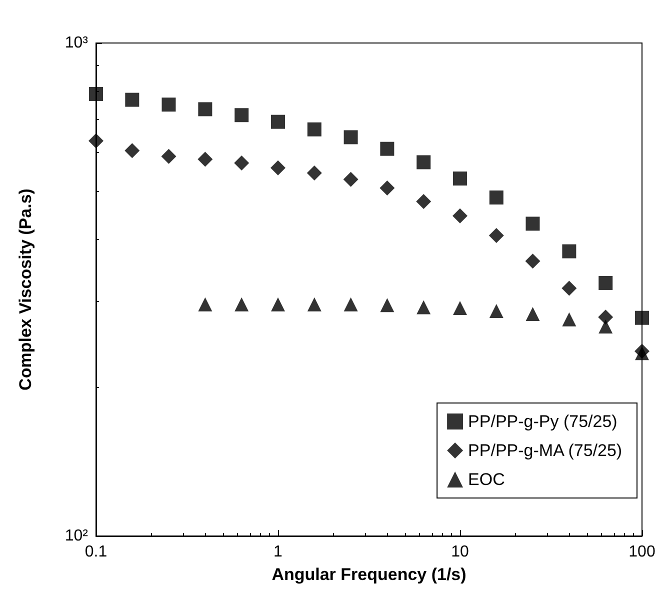 Image resolution: width=669 pixels, height=596 pixels. I want to click on y-axis-title: Complex Viscosity (Pa.s), so click(25, 289).